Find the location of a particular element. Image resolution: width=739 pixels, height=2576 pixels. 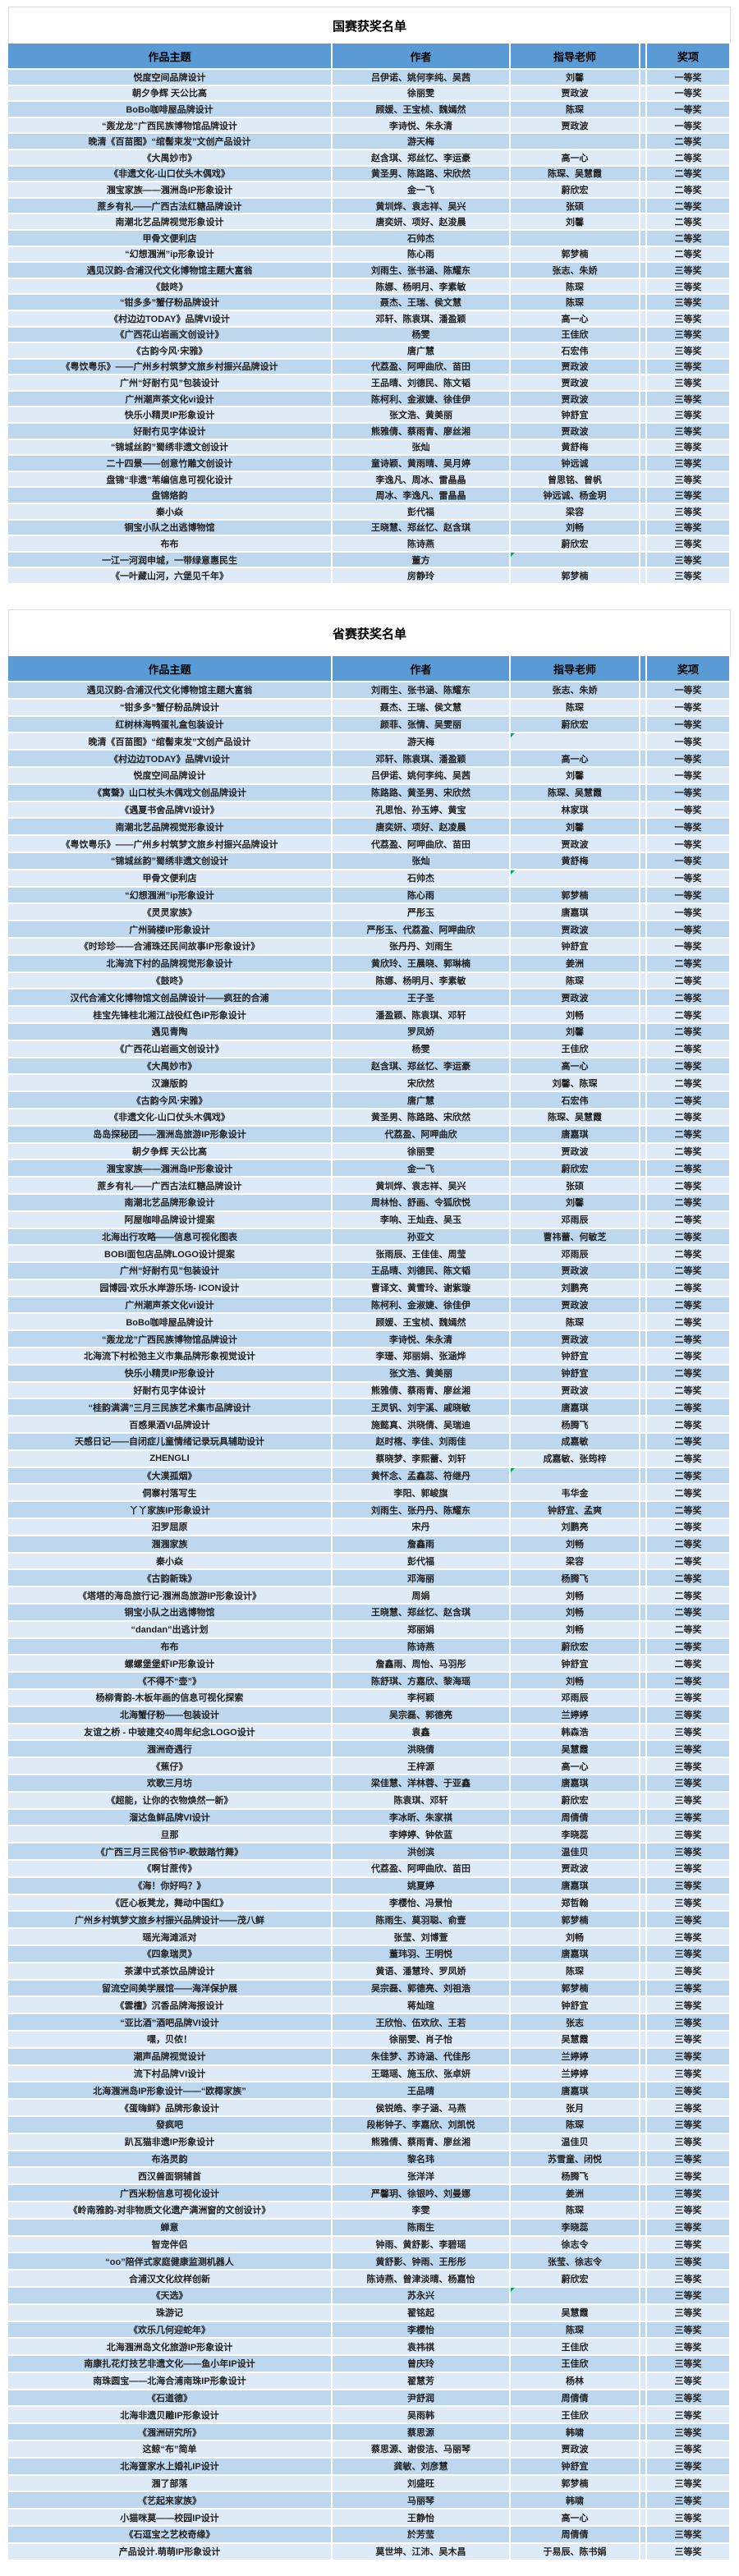

authors-cell: 梁佳慧、洋林蓉、于亚鑫 is located at coordinates (421, 1783).